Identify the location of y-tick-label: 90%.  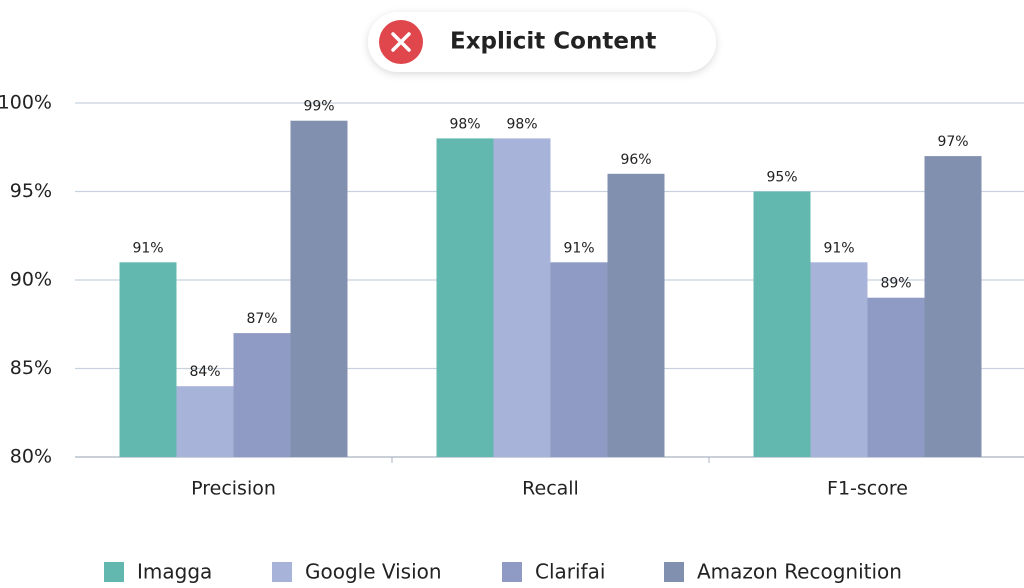
(31, 280).